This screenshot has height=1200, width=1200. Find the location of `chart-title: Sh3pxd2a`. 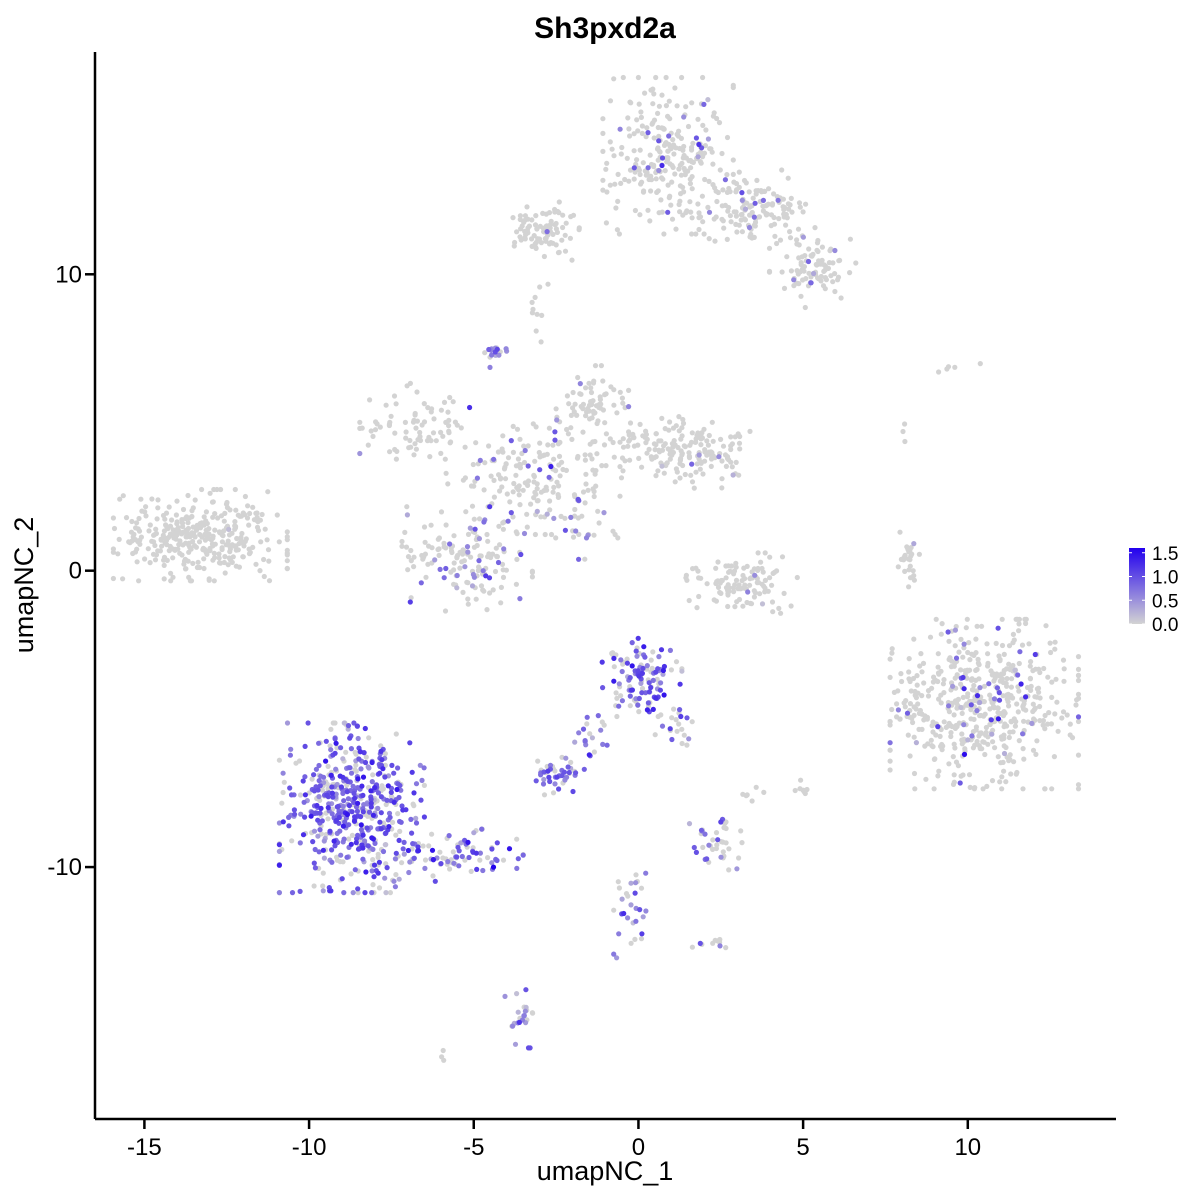

chart-title: Sh3pxd2a is located at coordinates (605, 28).